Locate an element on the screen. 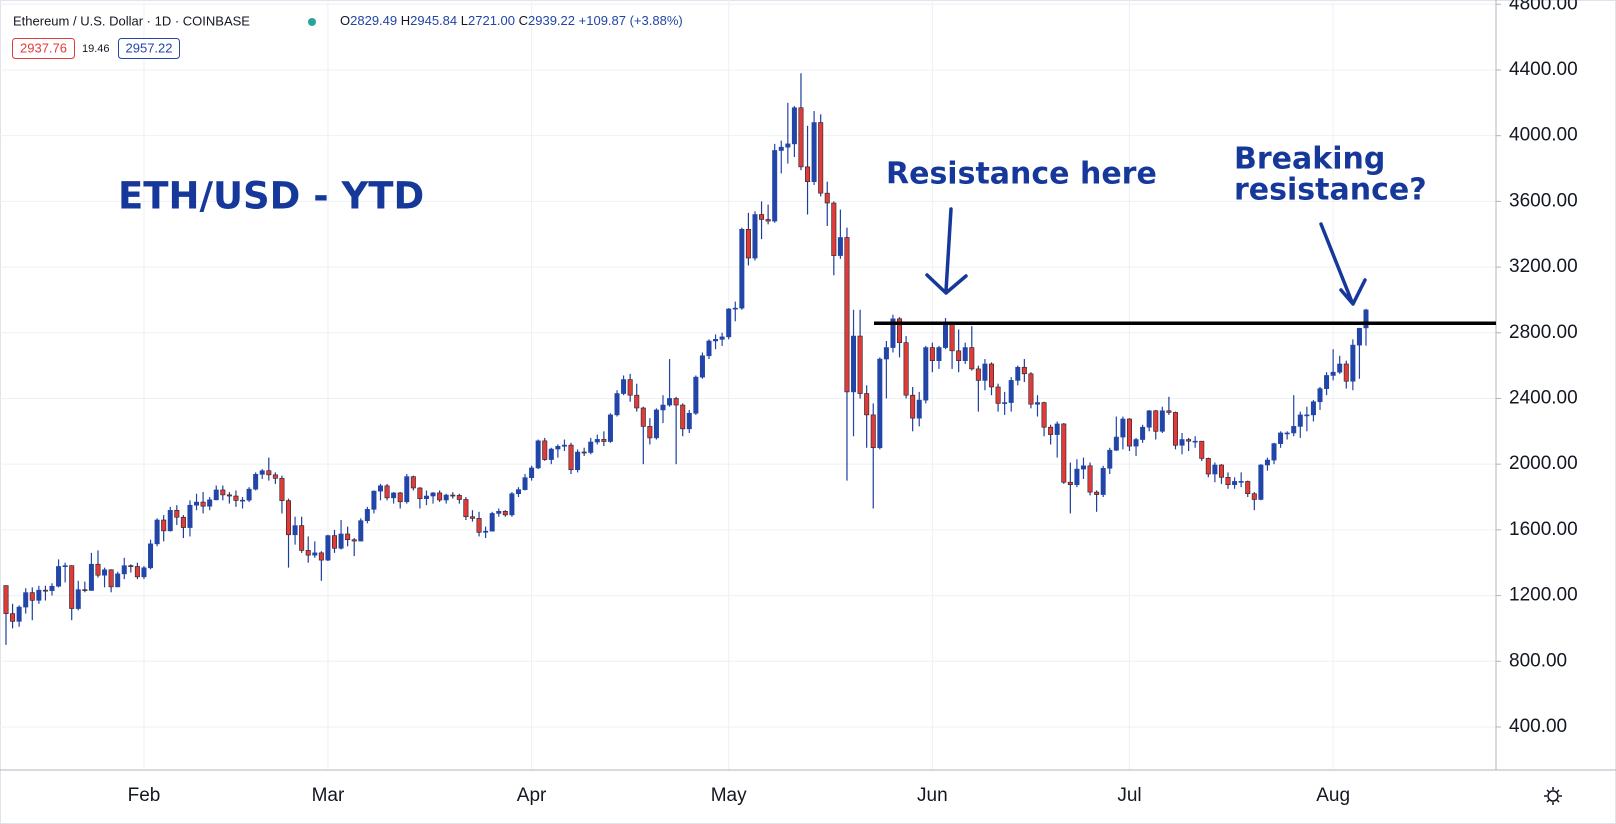  x-tick-label: Apr is located at coordinates (532, 795).